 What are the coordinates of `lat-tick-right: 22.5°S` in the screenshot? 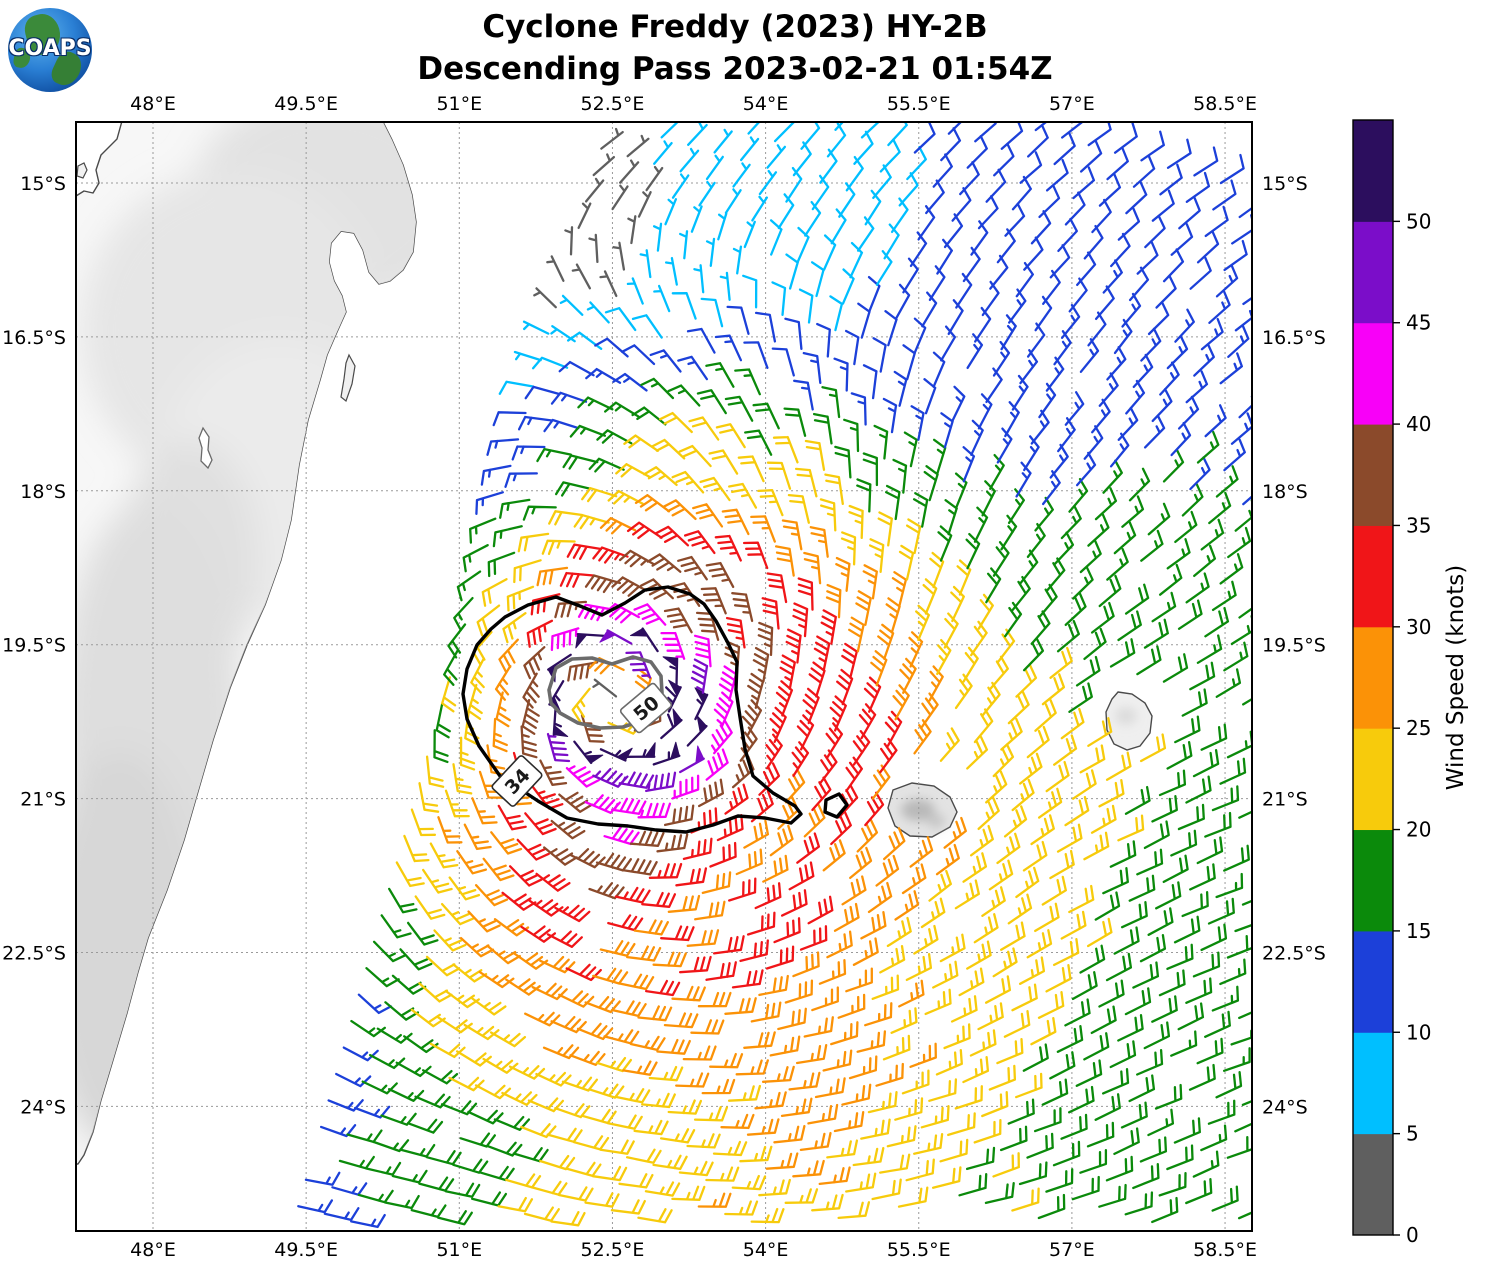 It's located at (1294, 954).